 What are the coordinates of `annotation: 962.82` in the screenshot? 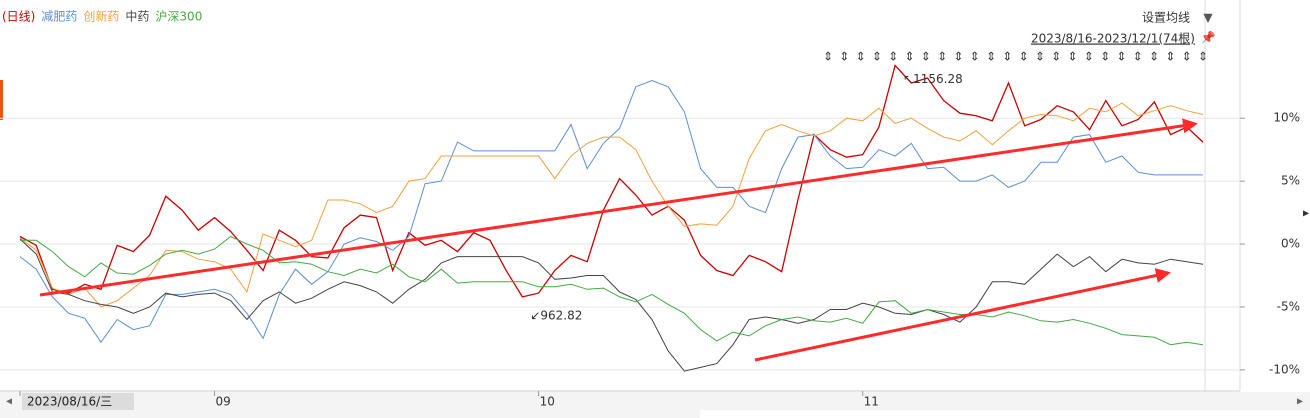 It's located at (561, 315).